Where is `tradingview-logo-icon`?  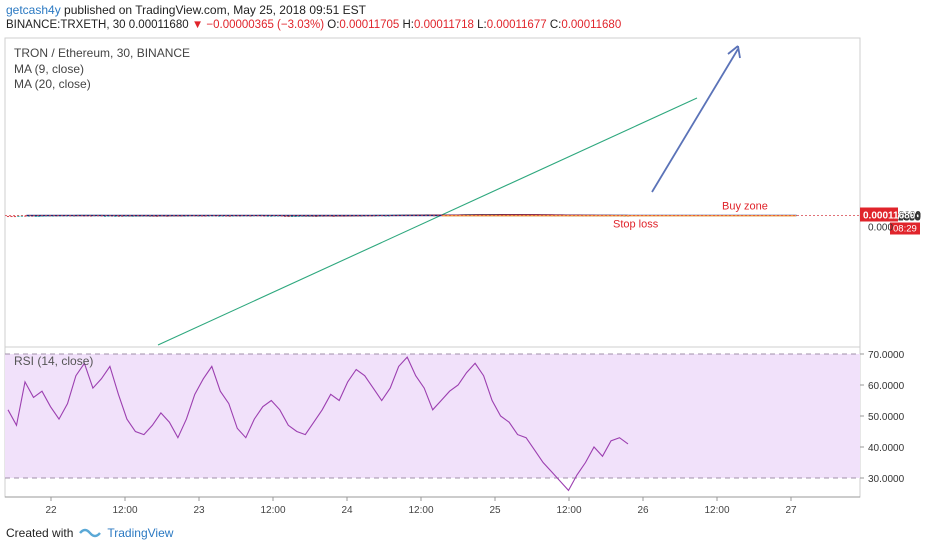
tradingview-logo-icon is located at coordinates (90, 533).